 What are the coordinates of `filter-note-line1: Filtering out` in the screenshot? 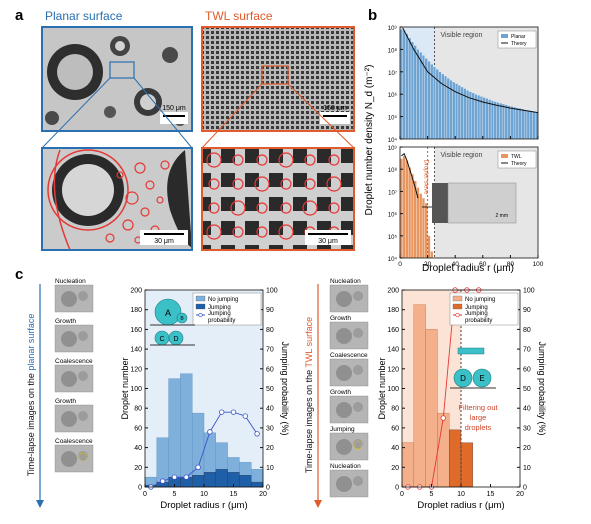 It's located at (478, 407).